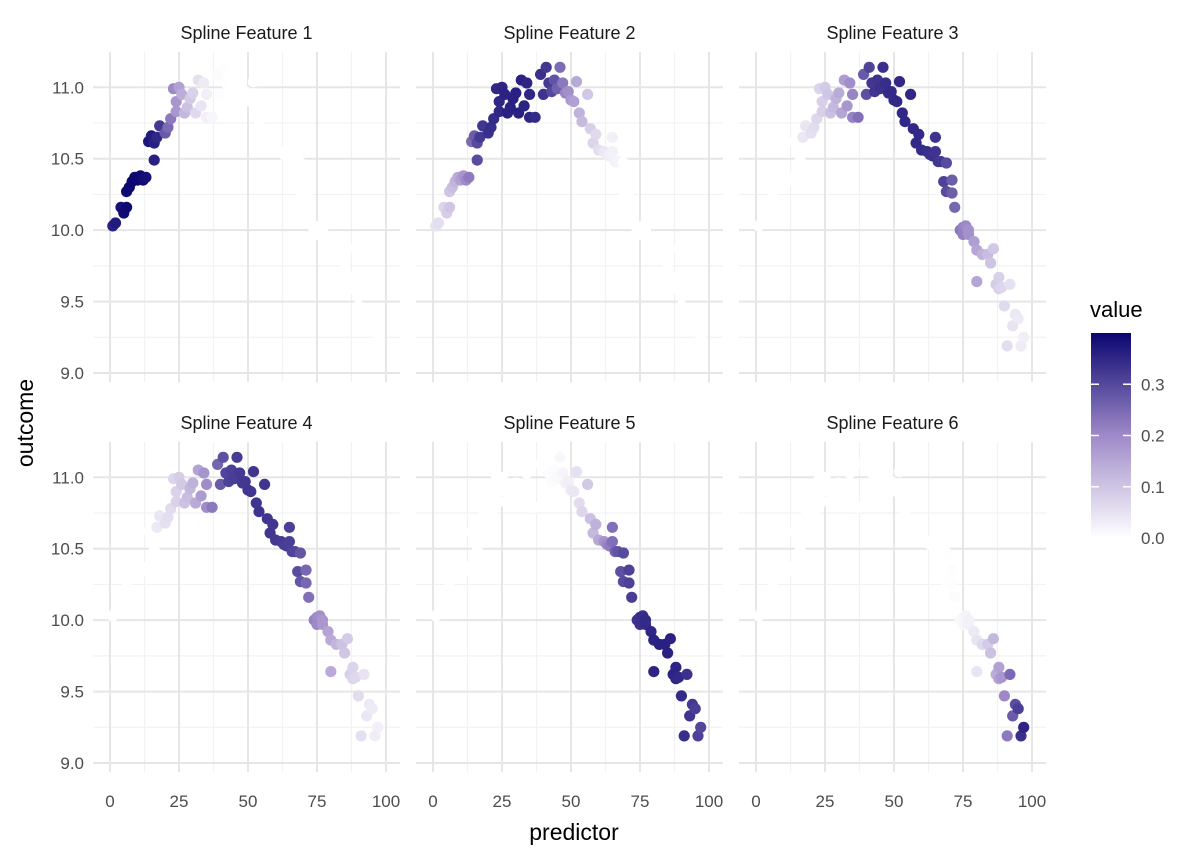  Describe the element at coordinates (892, 33) in the screenshot. I see `facet-title: Spline Feature 3` at that location.